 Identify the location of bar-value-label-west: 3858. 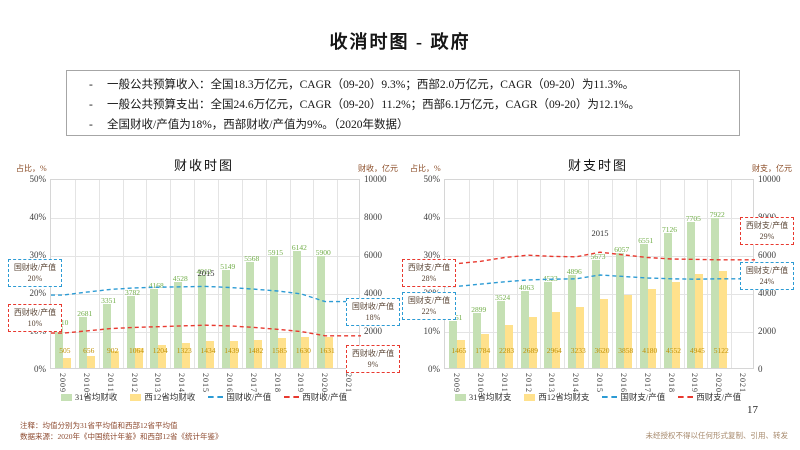
(626, 350).